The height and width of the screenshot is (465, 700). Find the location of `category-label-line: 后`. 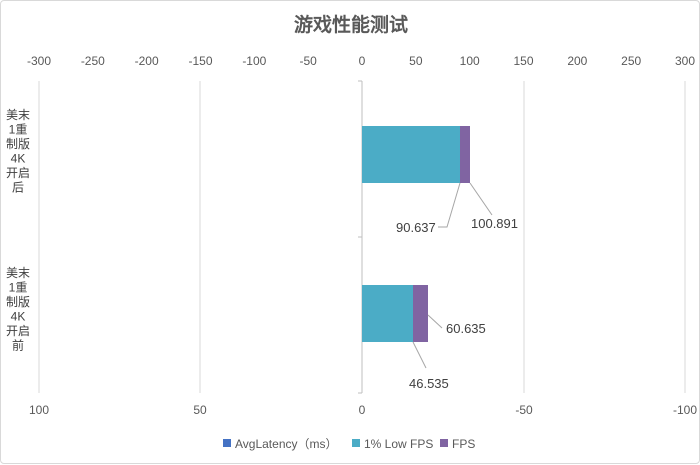

category-label-line: 后 is located at coordinates (18, 188).